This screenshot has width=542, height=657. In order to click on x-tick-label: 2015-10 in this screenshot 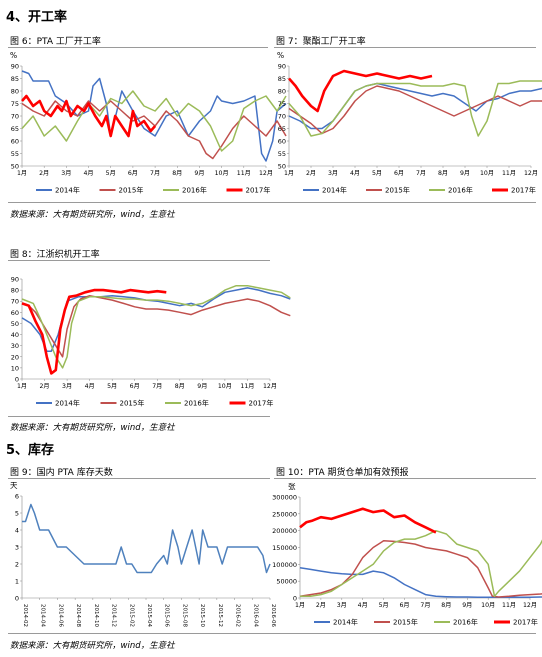, I will do `click(202, 615)`.